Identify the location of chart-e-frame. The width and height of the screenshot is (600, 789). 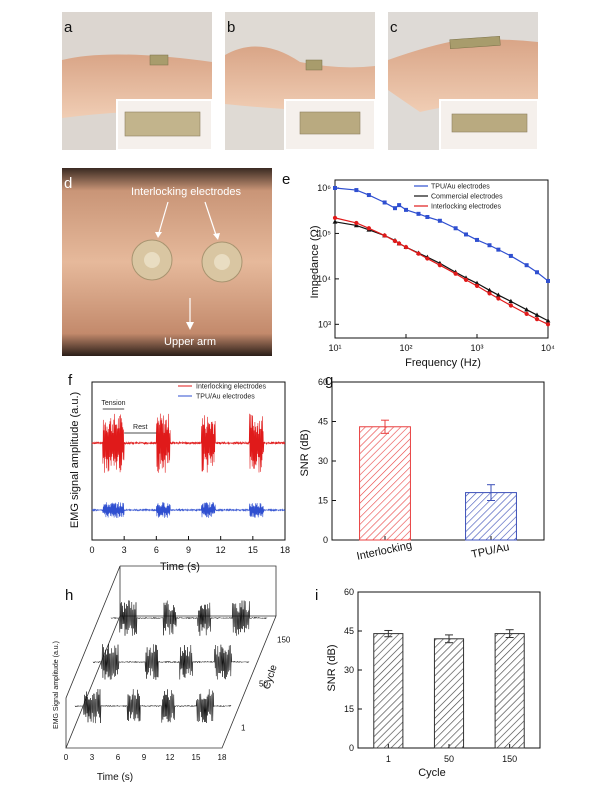
(441, 259).